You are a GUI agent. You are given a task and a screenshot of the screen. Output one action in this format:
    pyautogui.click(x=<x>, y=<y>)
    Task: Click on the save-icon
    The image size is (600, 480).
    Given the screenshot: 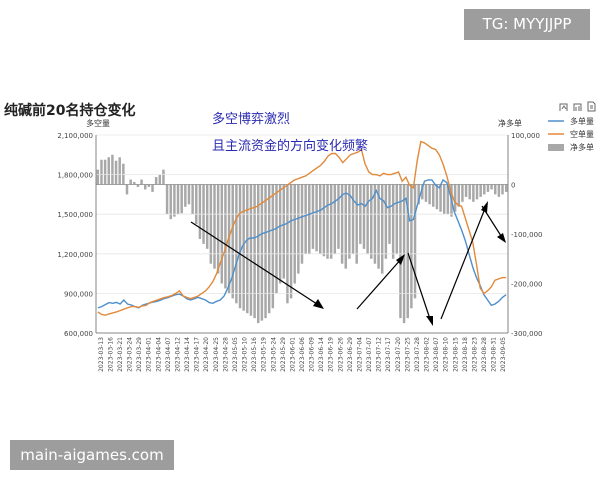 What is the action you would take?
    pyautogui.click(x=591, y=106)
    